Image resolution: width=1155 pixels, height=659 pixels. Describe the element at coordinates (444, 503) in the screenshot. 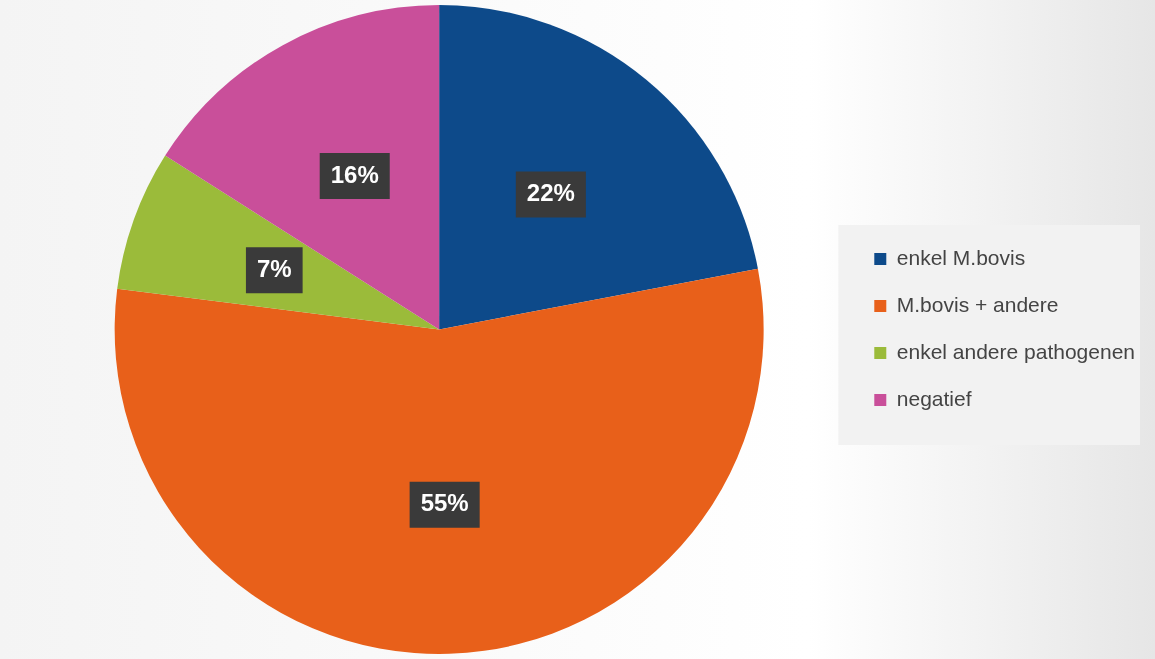

I see `data-label: 55%` at that location.